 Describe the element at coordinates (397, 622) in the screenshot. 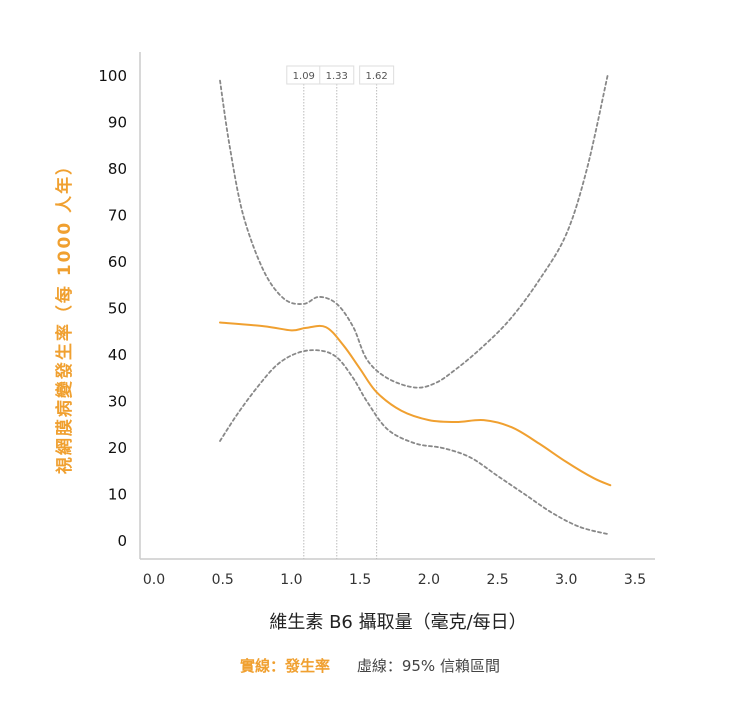

I see `x-axis-label: 維生素 B6 攝取量（毫克/每日）` at that location.